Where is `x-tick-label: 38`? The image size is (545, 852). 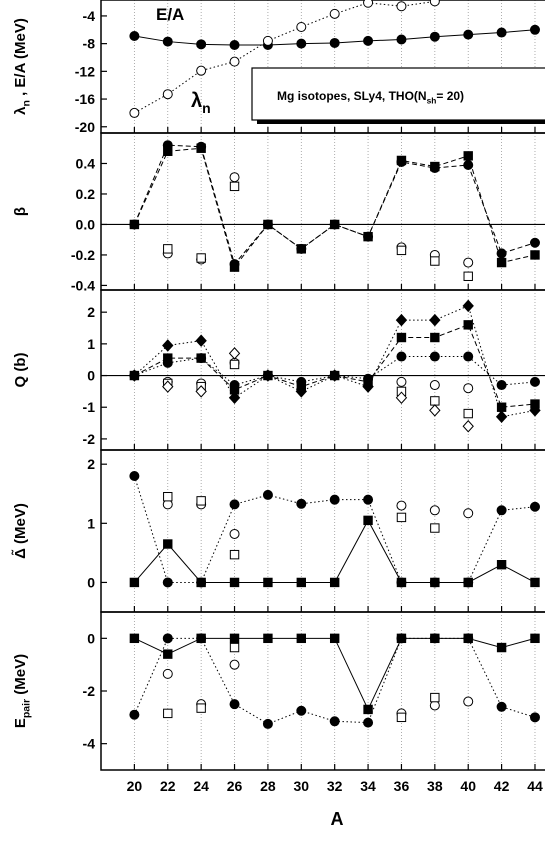
x-tick-label: 38 is located at coordinates (435, 786).